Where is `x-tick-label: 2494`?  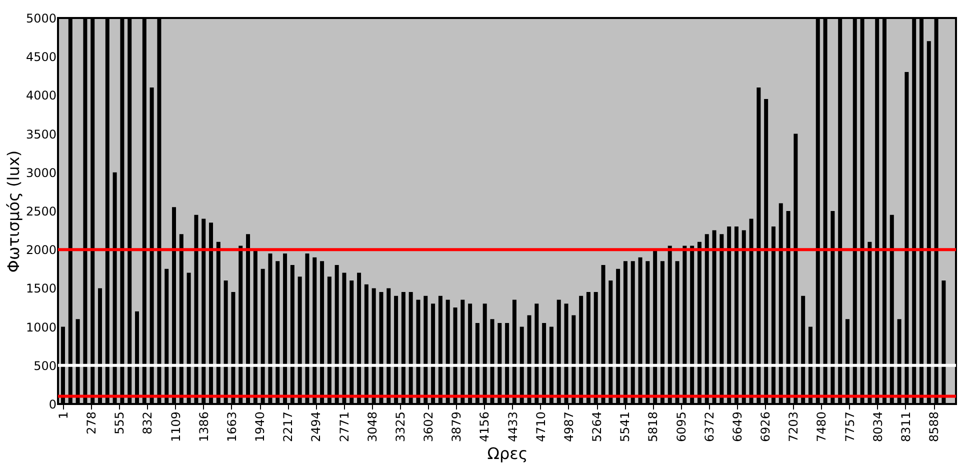 x-tick-label: 2494 is located at coordinates (316, 427).